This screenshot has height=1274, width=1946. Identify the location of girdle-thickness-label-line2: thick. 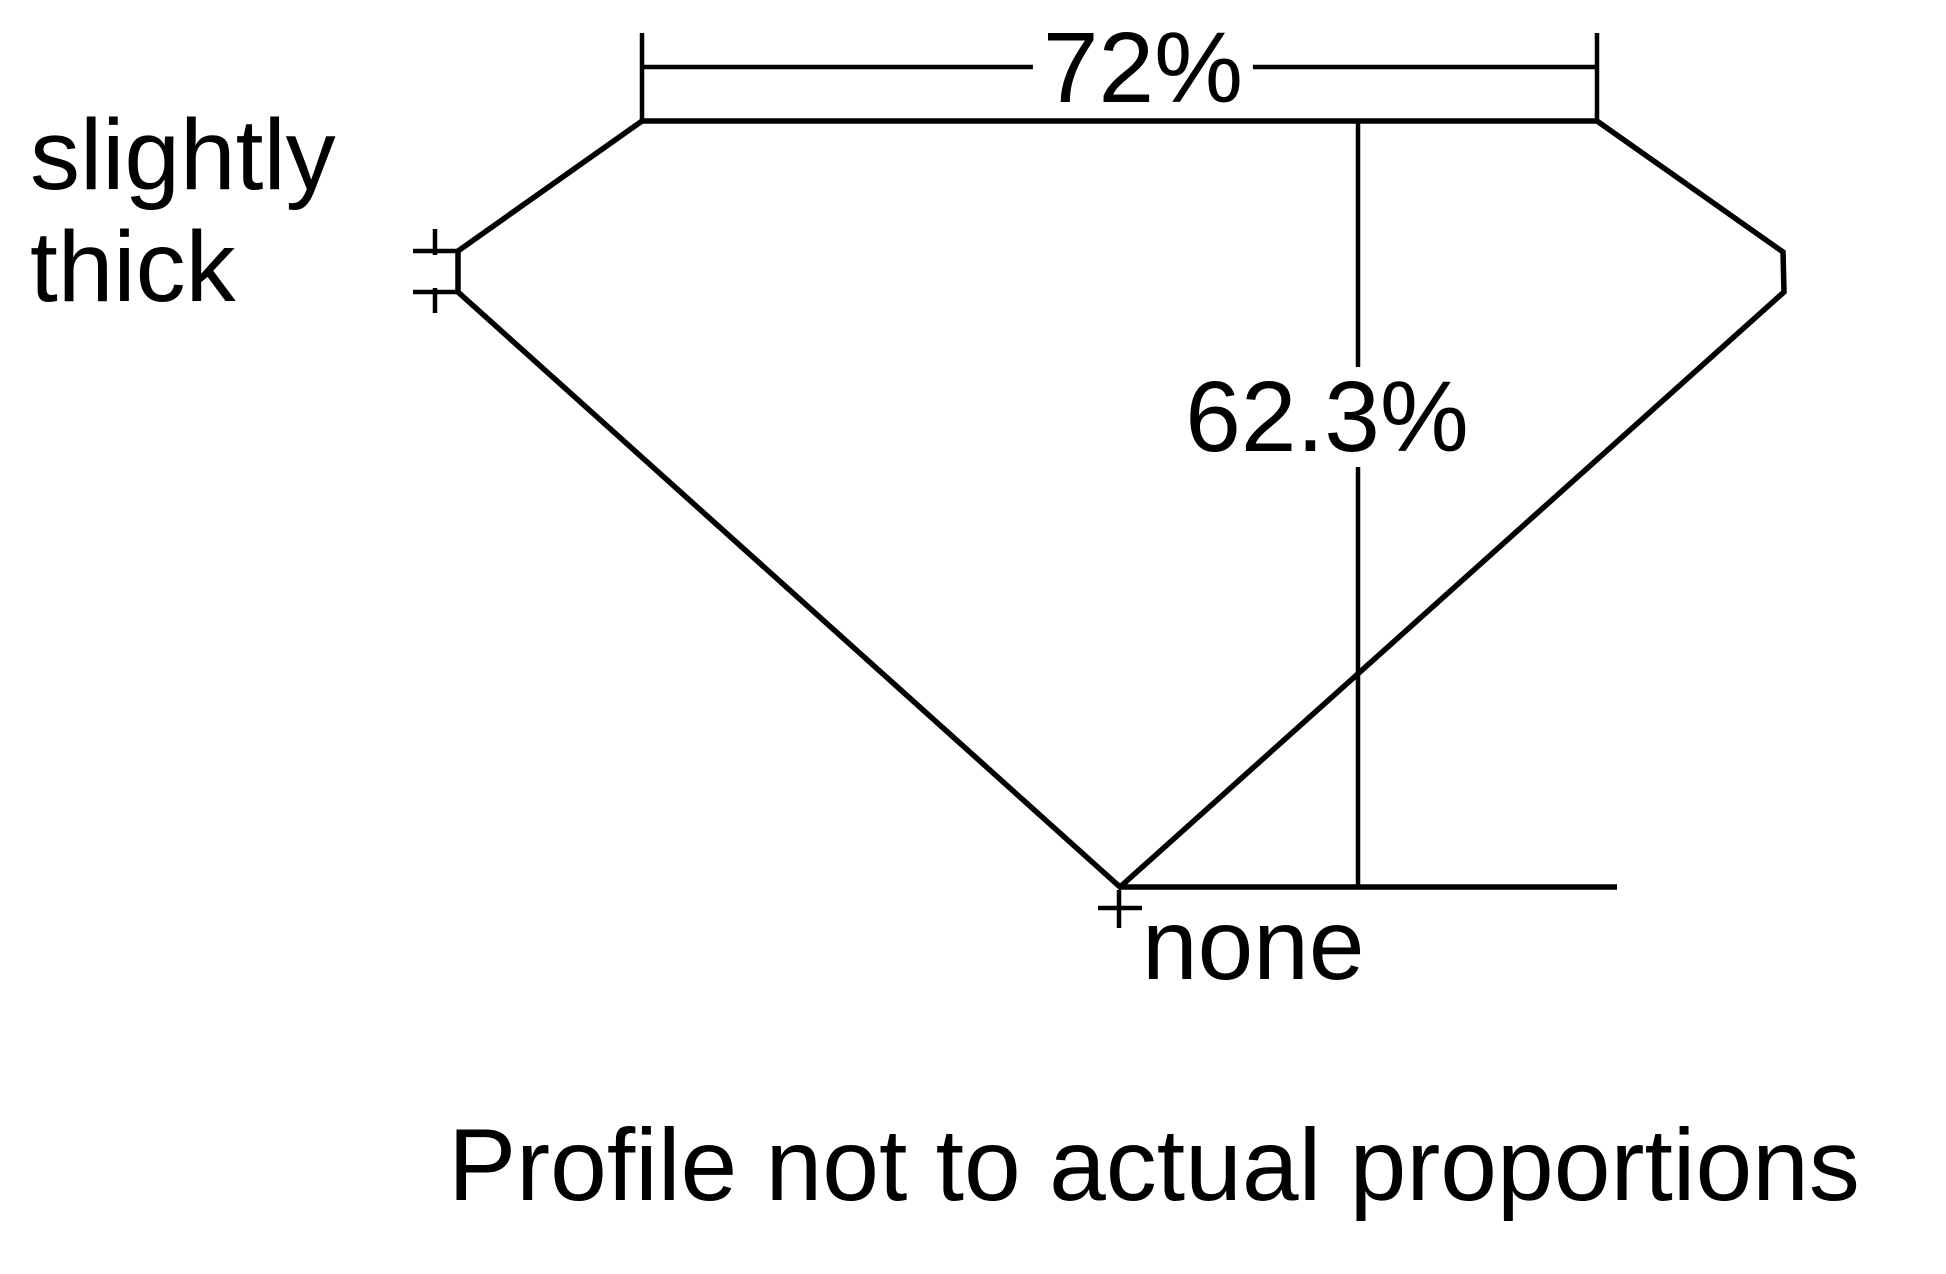
(133, 267).